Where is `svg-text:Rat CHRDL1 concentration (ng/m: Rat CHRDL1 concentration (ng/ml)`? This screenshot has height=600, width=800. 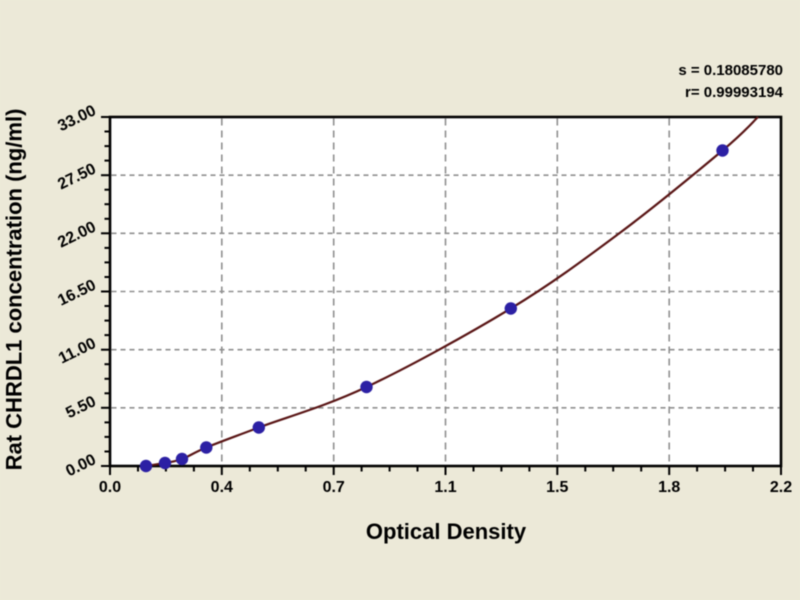 svg-text:Rat CHRDL1 concentration (ng/m: Rat CHRDL1 concentration (ng/ml) is located at coordinates (14, 290).